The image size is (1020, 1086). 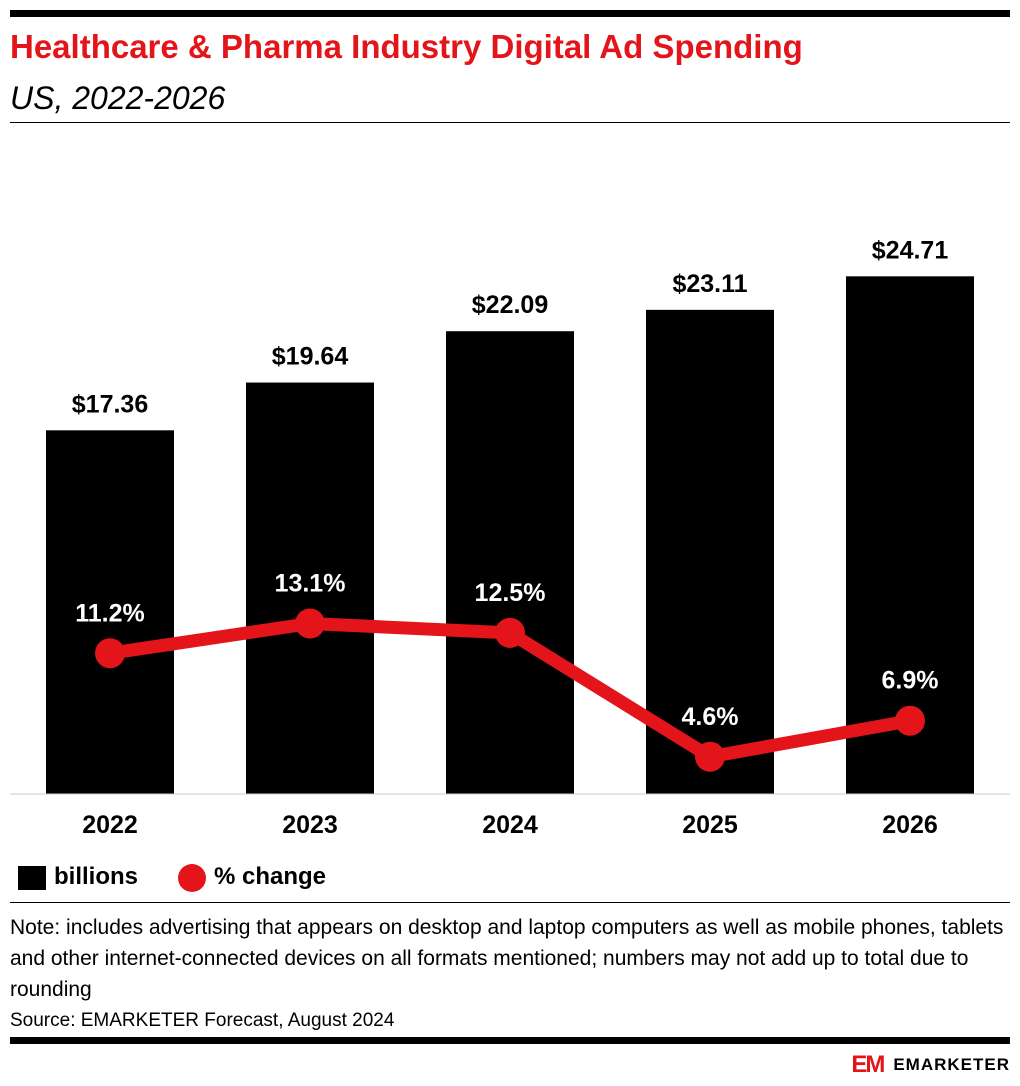 I want to click on line-series-group, so click(x=510, y=690).